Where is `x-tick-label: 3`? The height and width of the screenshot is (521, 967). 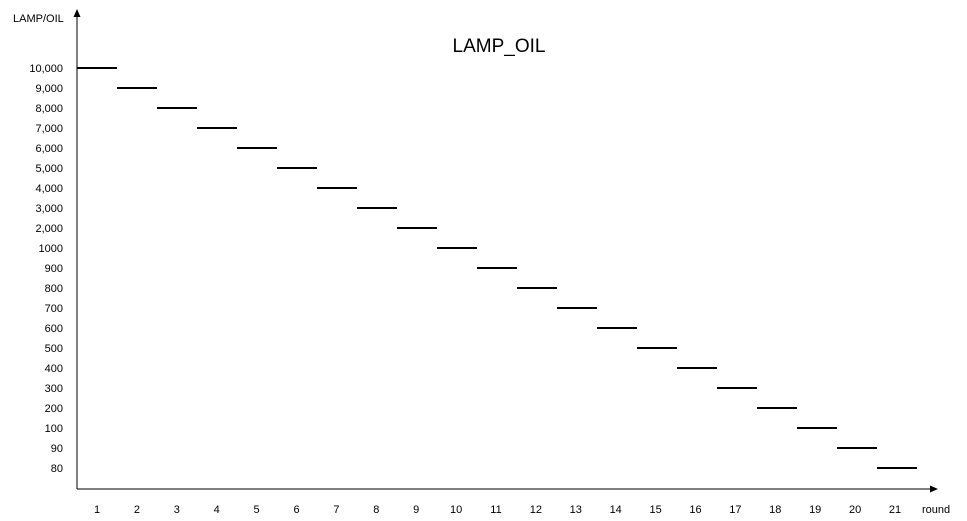
x-tick-label: 3 is located at coordinates (177, 510).